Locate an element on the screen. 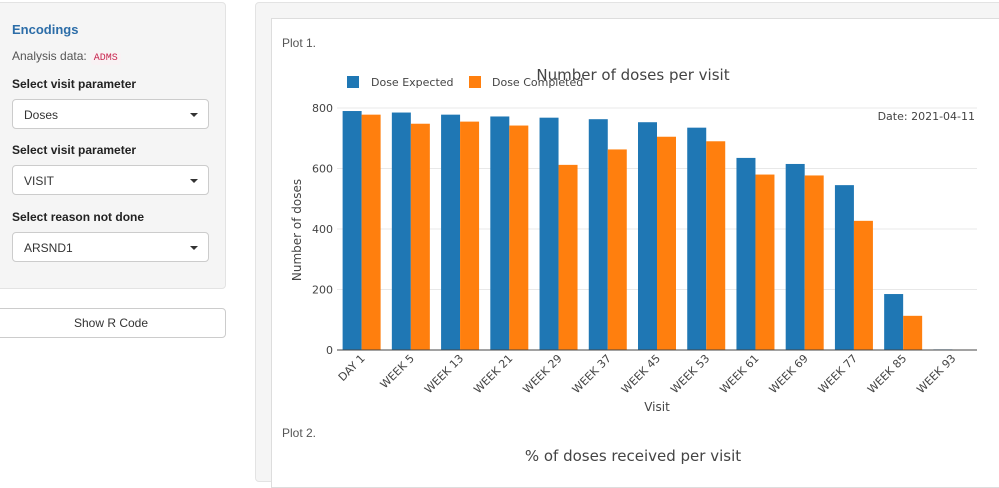  analysis-data-value: ADMS is located at coordinates (105, 58).